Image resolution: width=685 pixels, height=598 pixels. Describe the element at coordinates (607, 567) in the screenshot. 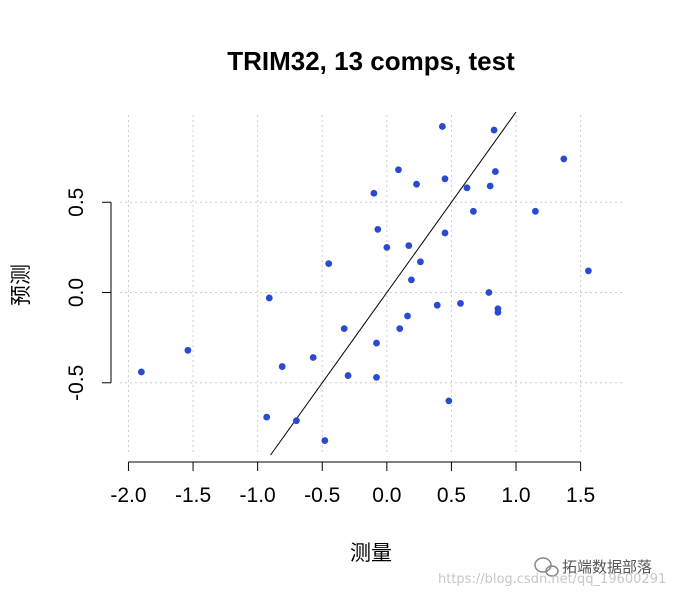

I see `watermark-brand: 拓端数据部落` at that location.